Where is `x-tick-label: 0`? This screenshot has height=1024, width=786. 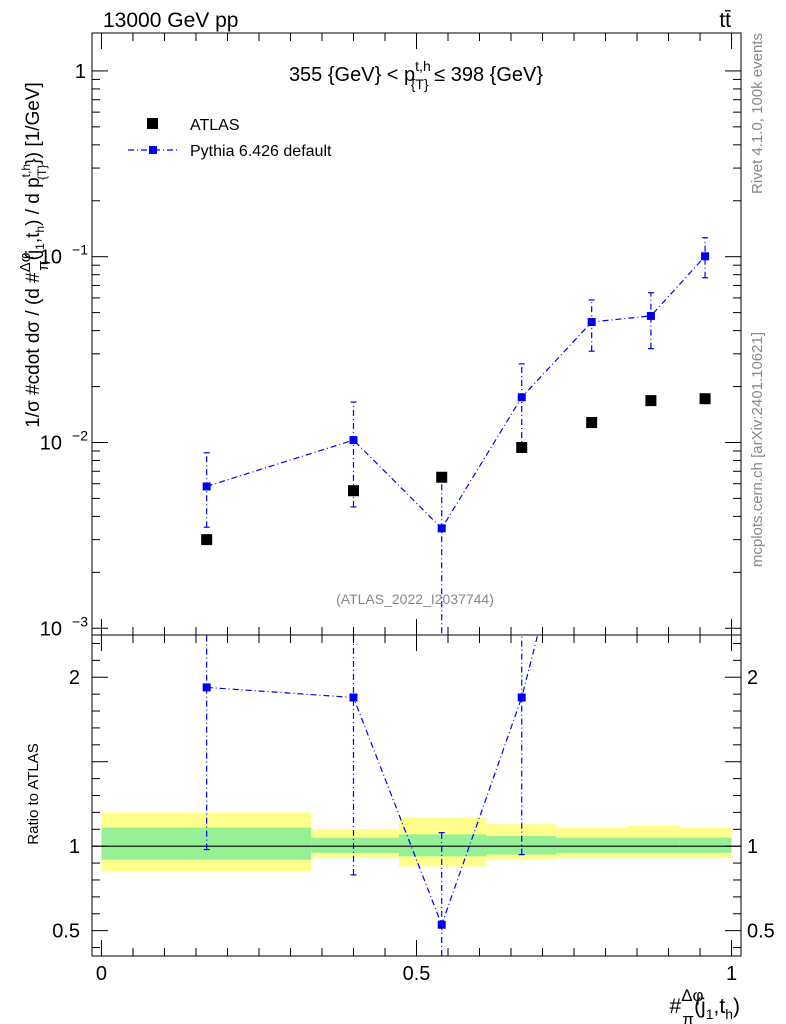
x-tick-label: 0 is located at coordinates (101, 974).